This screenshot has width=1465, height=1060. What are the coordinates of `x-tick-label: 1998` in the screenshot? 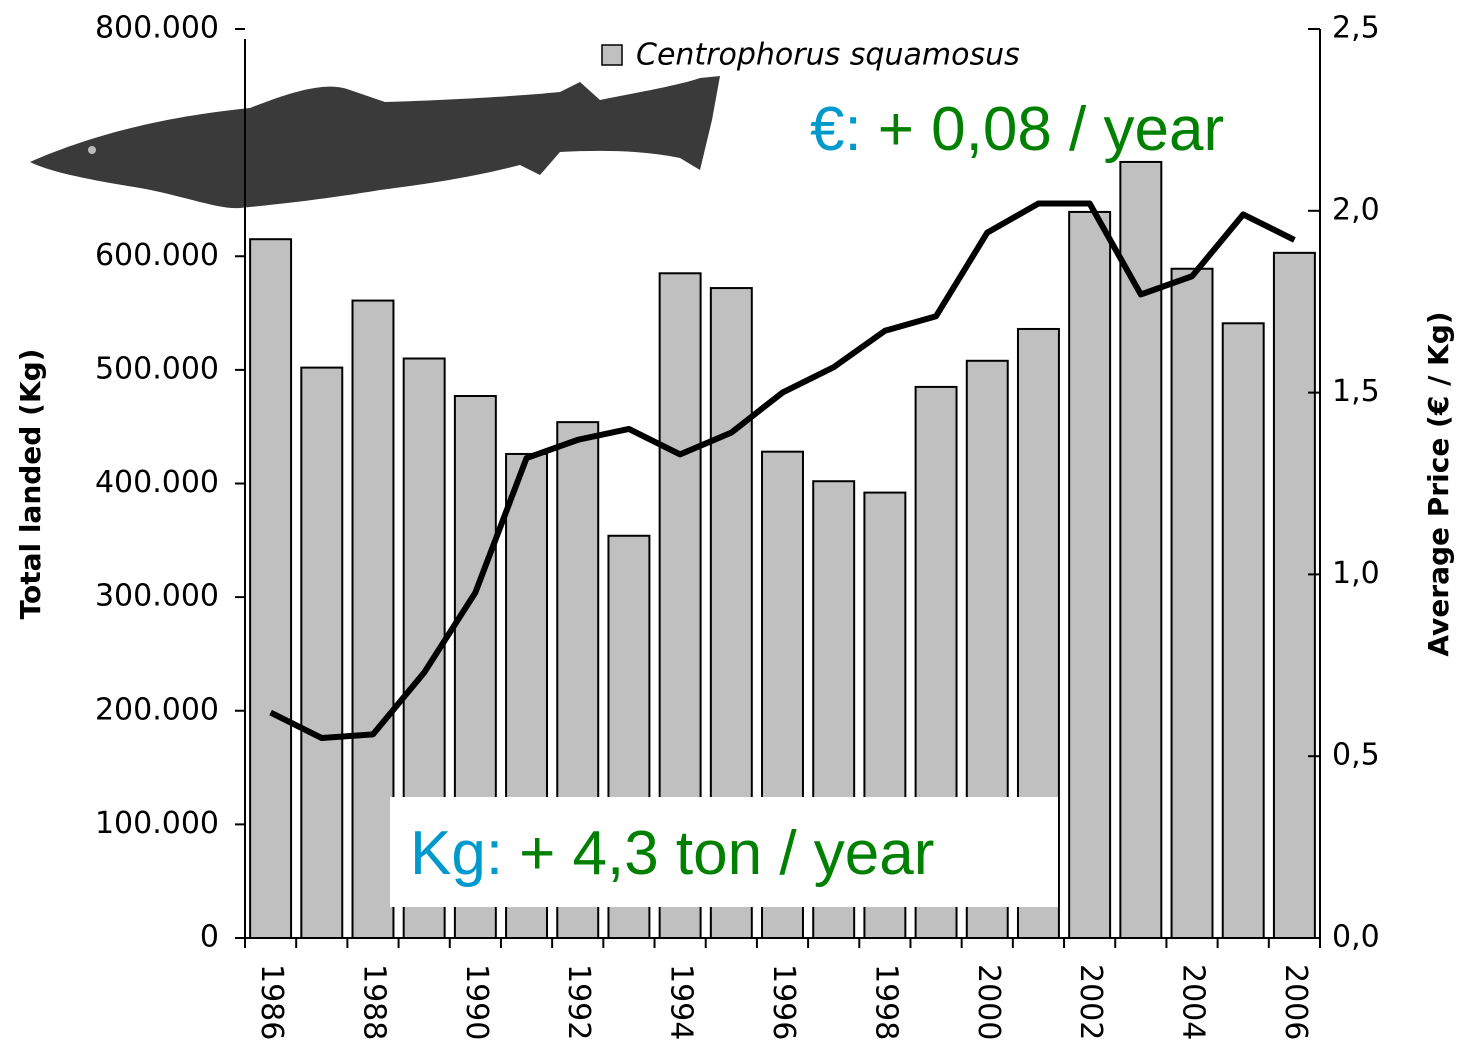 It's located at (885, 1002).